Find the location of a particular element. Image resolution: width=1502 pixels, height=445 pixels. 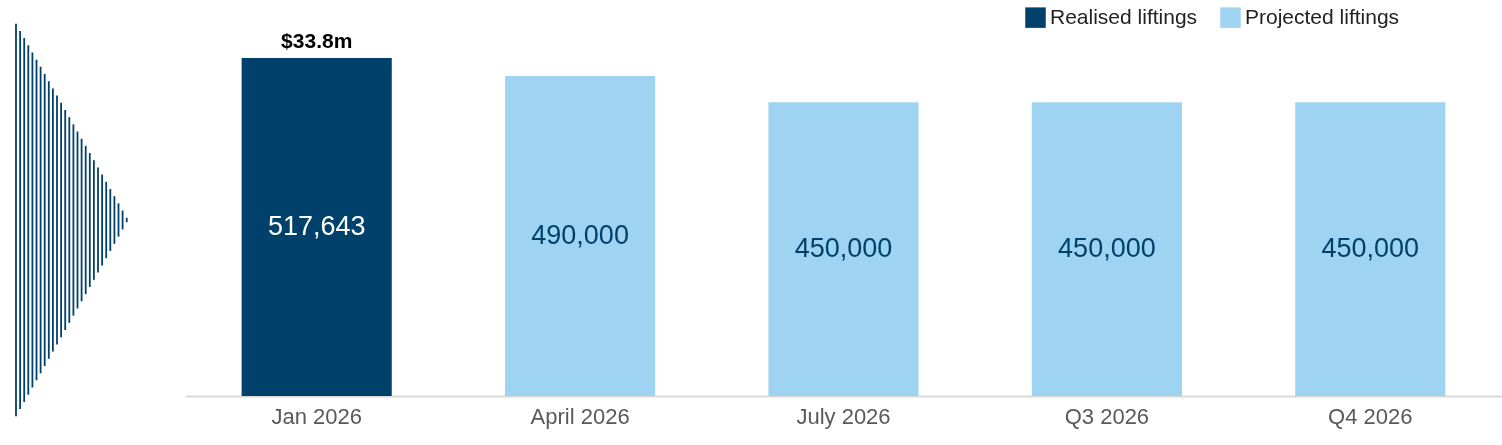

x-tick-label: Jan 2026 is located at coordinates (316, 416).